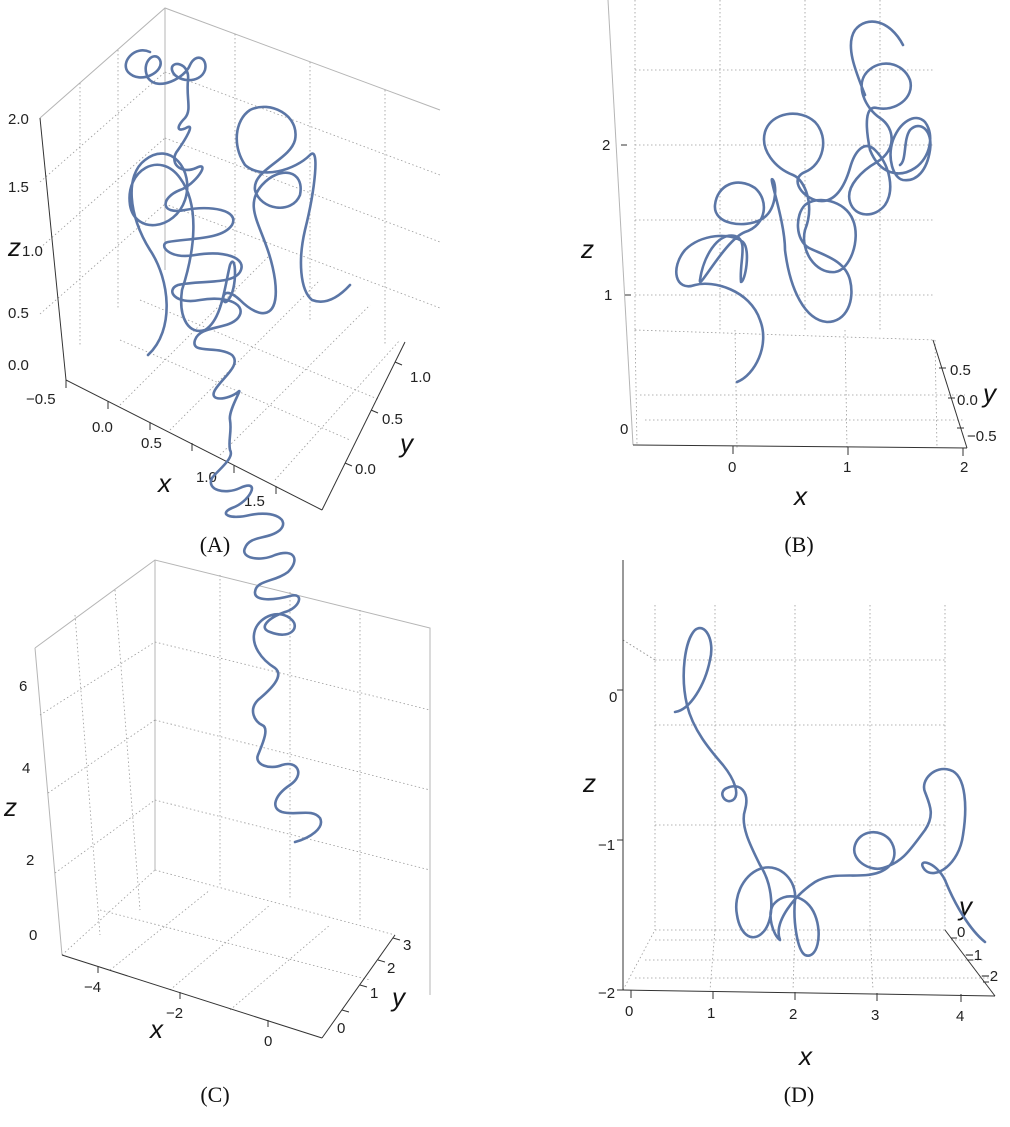 This screenshot has height=1127, width=1010. What do you see at coordinates (799, 1094) in the screenshot?
I see `panel-d-caption: (D)` at bounding box center [799, 1094].